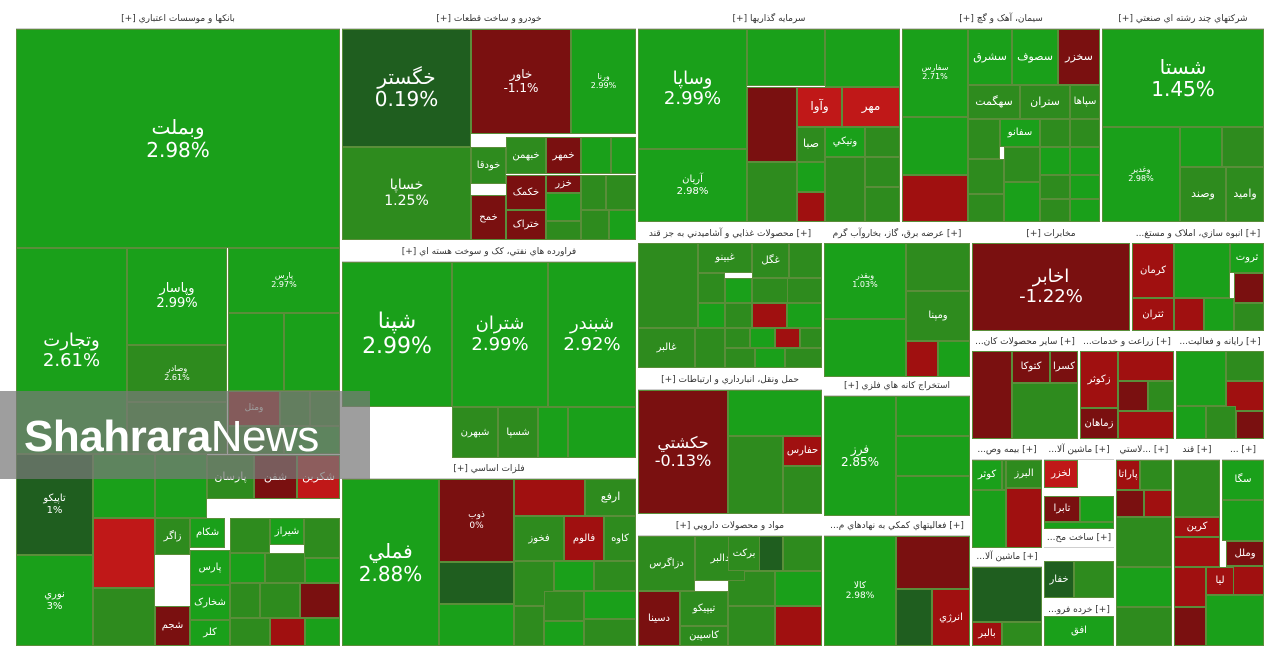  I want to click on stock-tile: خفار, so click(1059, 579).